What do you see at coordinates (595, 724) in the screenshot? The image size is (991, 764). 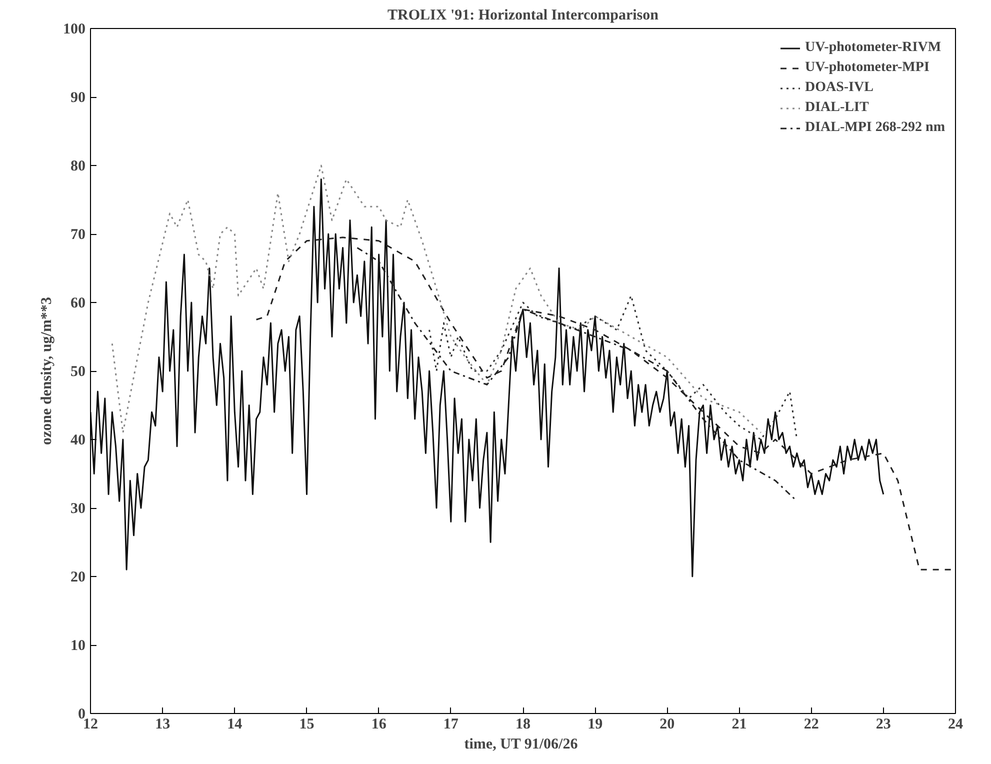 I see `x-tick-label: 19` at bounding box center [595, 724].